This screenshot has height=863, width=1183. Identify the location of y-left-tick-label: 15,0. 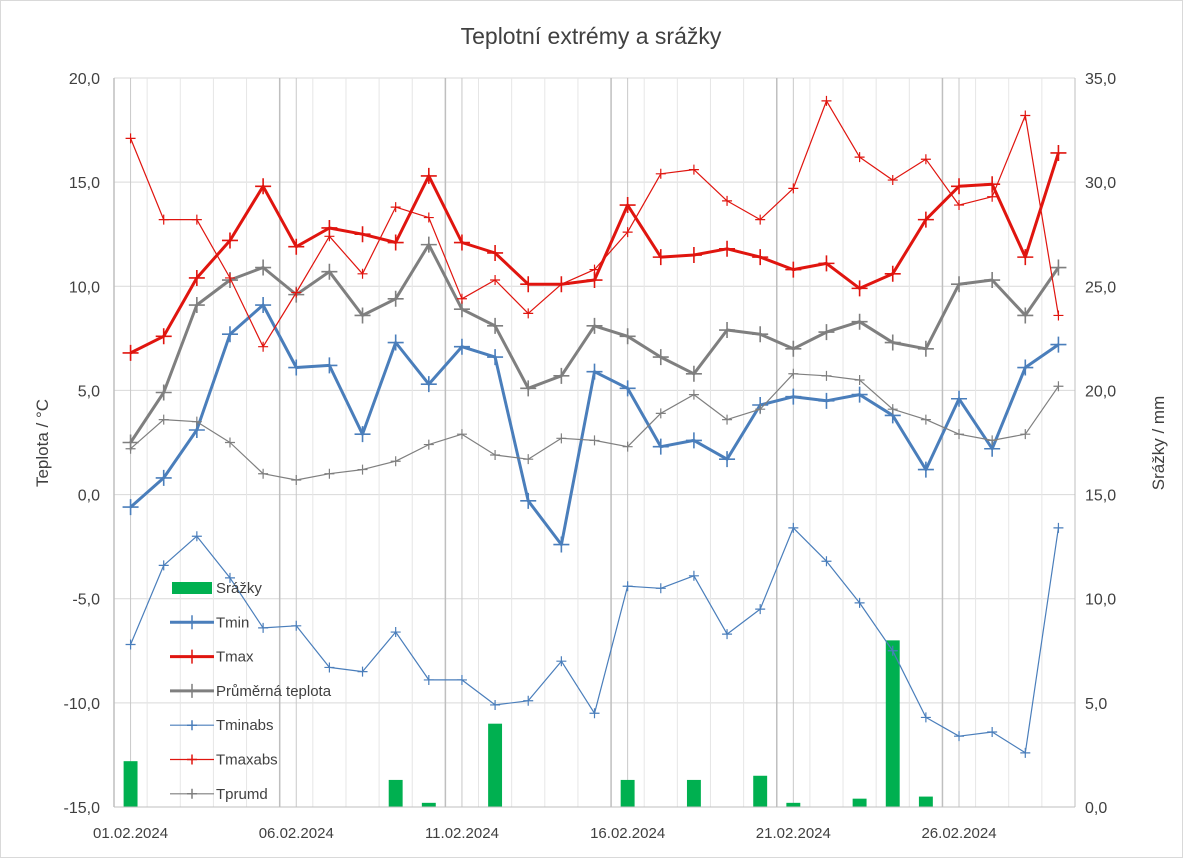
(84, 183).